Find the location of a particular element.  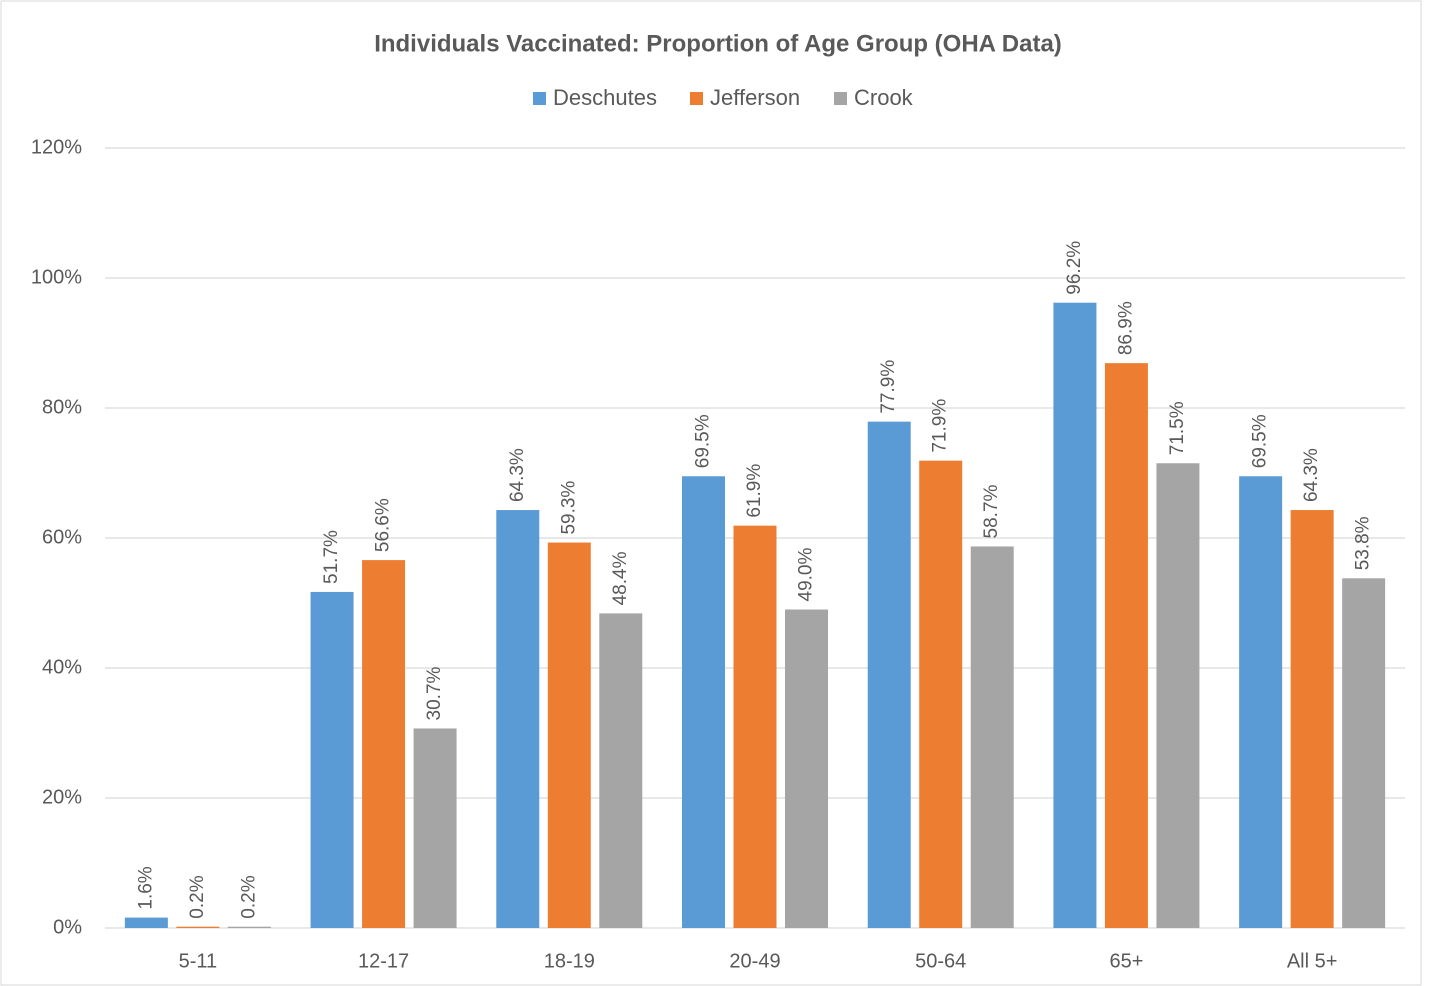

legend: Deschutes Jefferson Crook is located at coordinates (723, 97).